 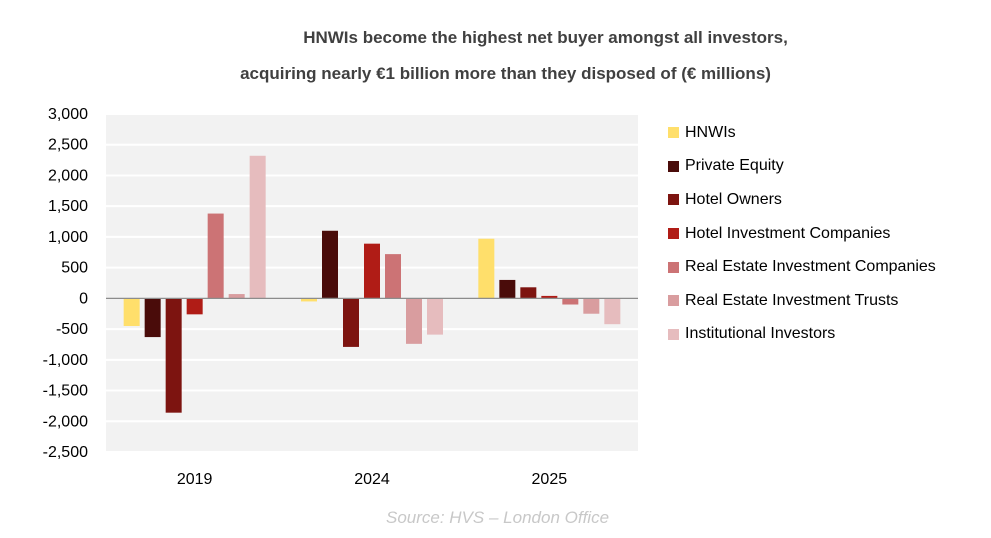 I want to click on bar-hnwis-2025, so click(x=486, y=268).